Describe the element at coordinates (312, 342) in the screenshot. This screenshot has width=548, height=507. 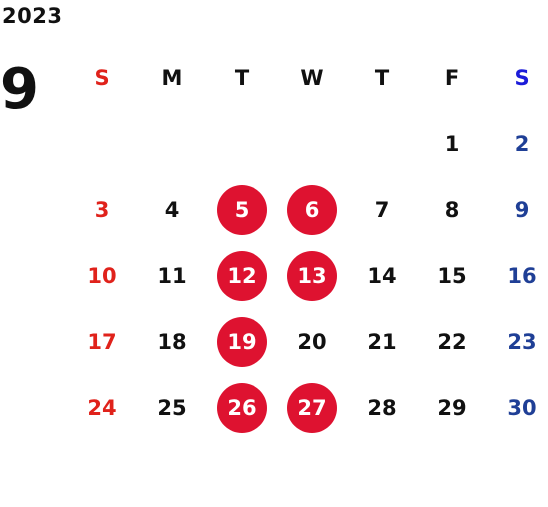
I see `day-cell: 20` at that location.